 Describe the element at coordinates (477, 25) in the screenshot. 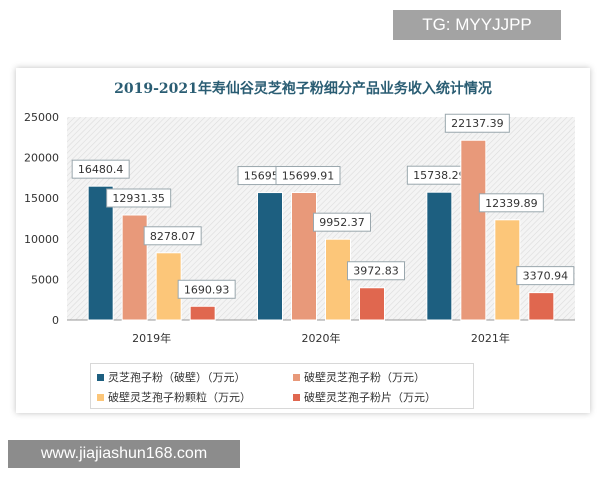

I see `watermark-top: TG: MYYJJPP` at that location.